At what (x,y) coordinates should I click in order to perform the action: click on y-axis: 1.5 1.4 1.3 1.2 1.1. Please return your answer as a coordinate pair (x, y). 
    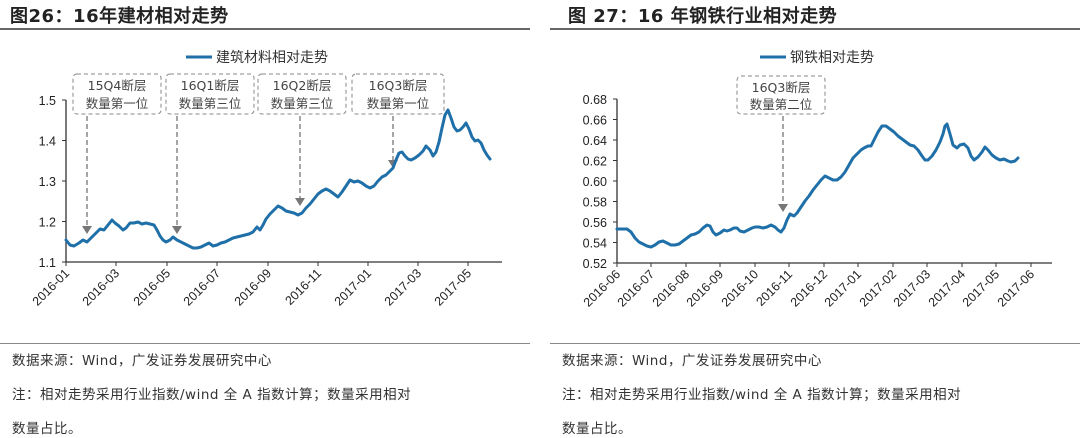
    Looking at the image, I should click on (53, 182).